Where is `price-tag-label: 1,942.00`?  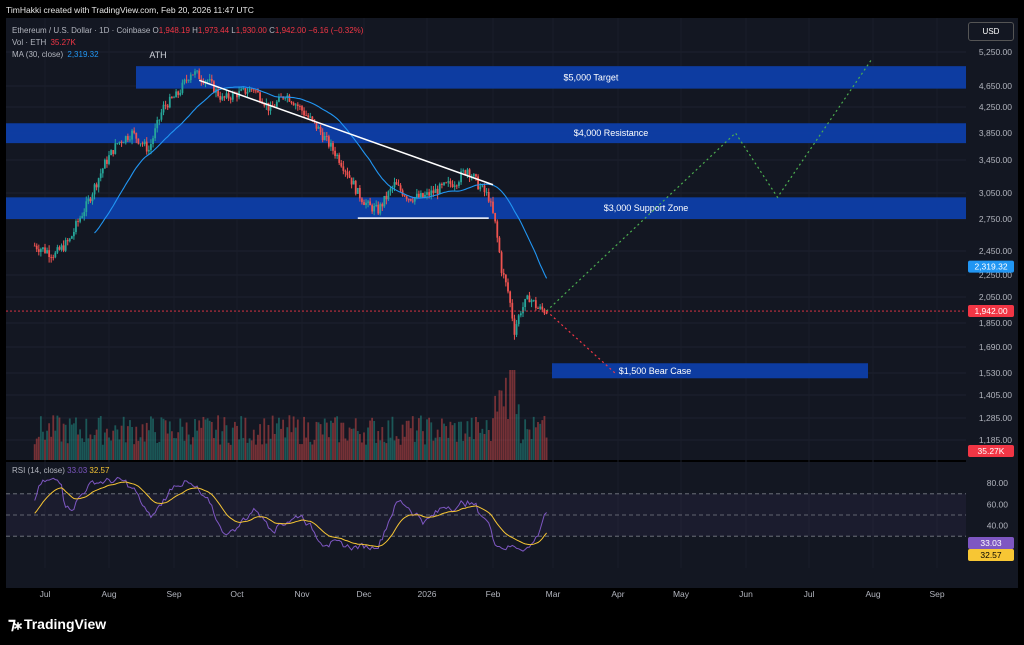 price-tag-label: 1,942.00 is located at coordinates (990, 311).